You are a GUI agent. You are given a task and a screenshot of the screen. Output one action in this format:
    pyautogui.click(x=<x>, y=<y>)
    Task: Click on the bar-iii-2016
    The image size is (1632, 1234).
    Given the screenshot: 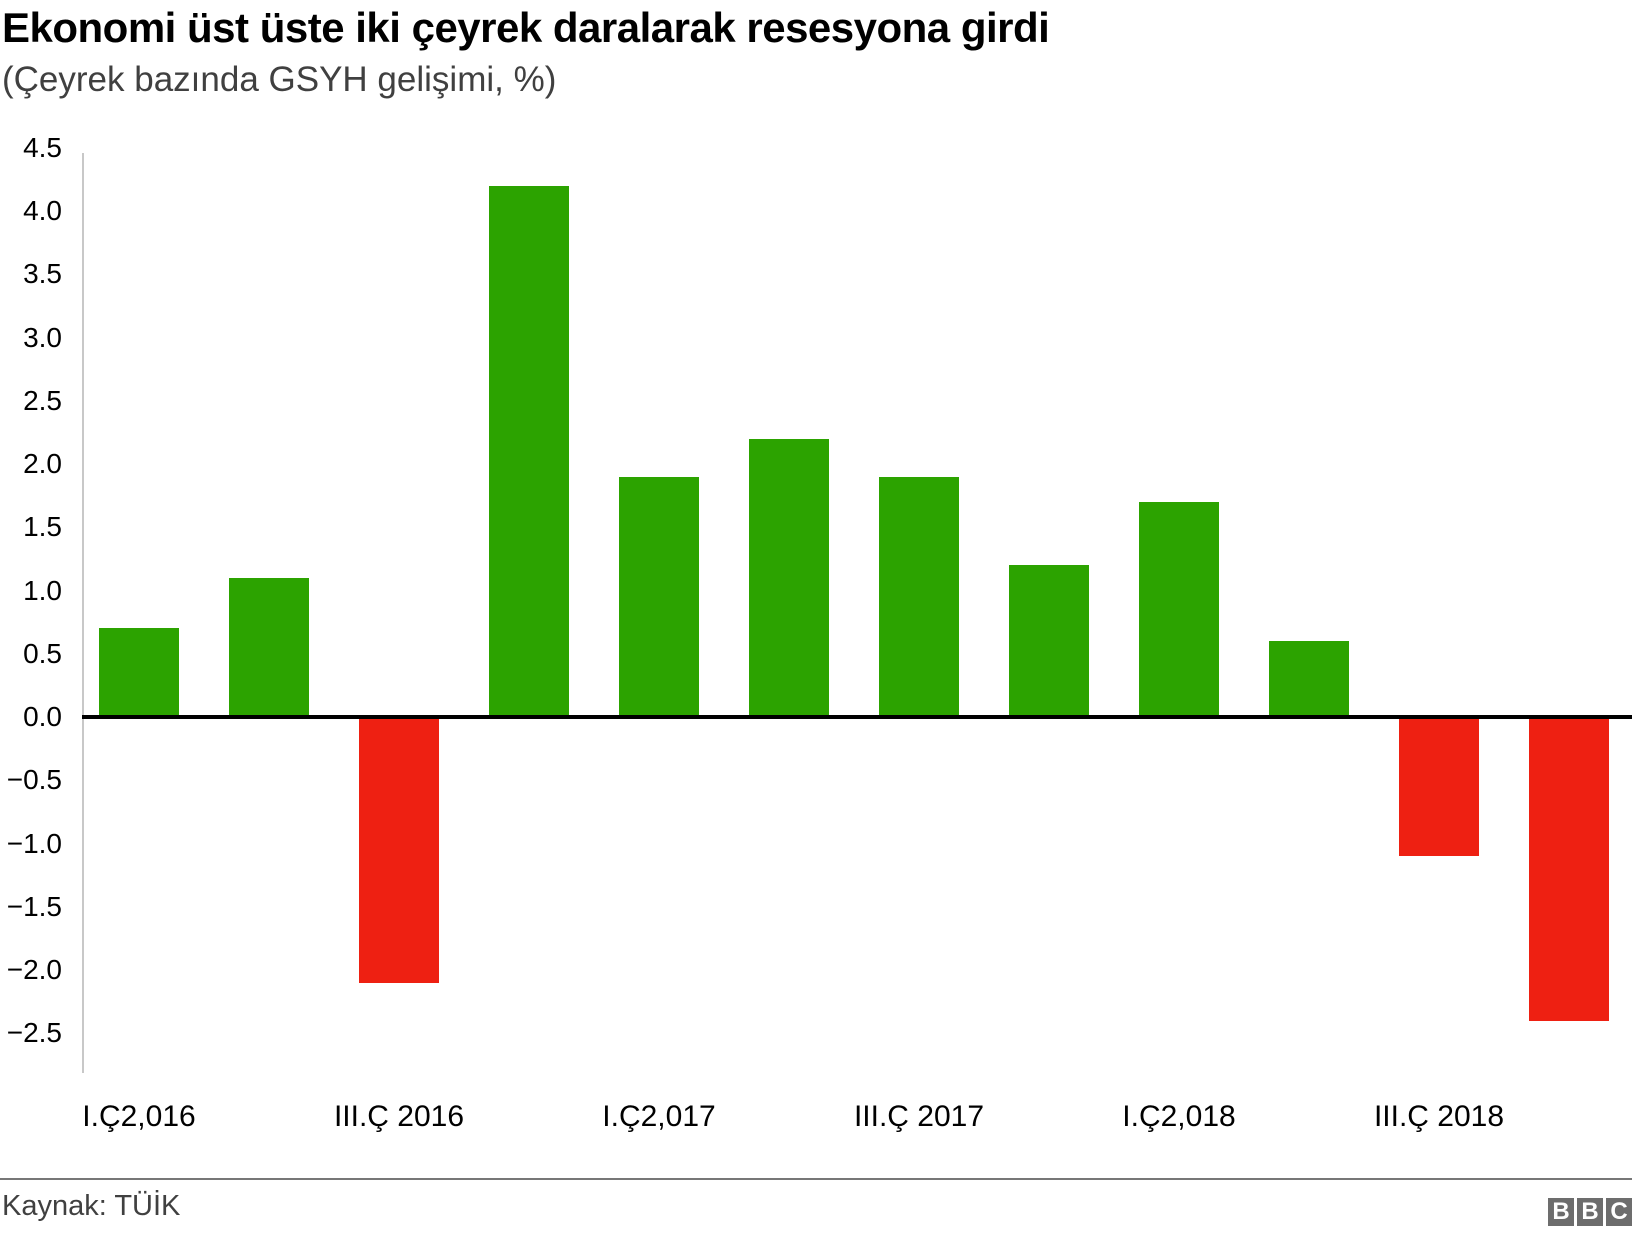 What is the action you would take?
    pyautogui.click(x=399, y=850)
    